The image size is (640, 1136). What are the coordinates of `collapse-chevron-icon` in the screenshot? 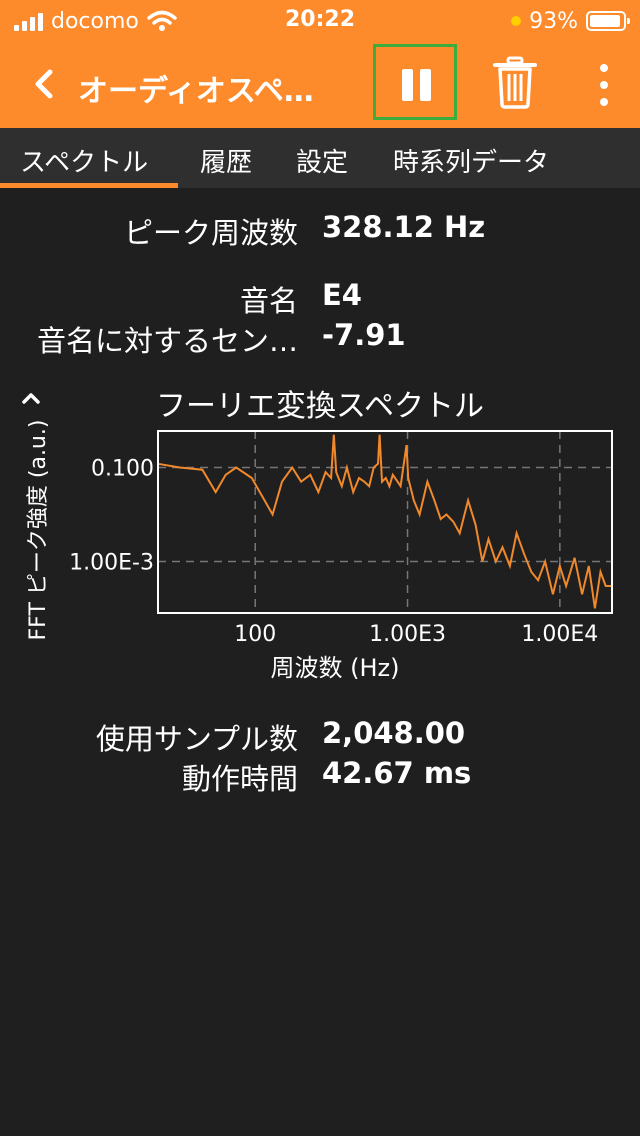 It's located at (31, 398).